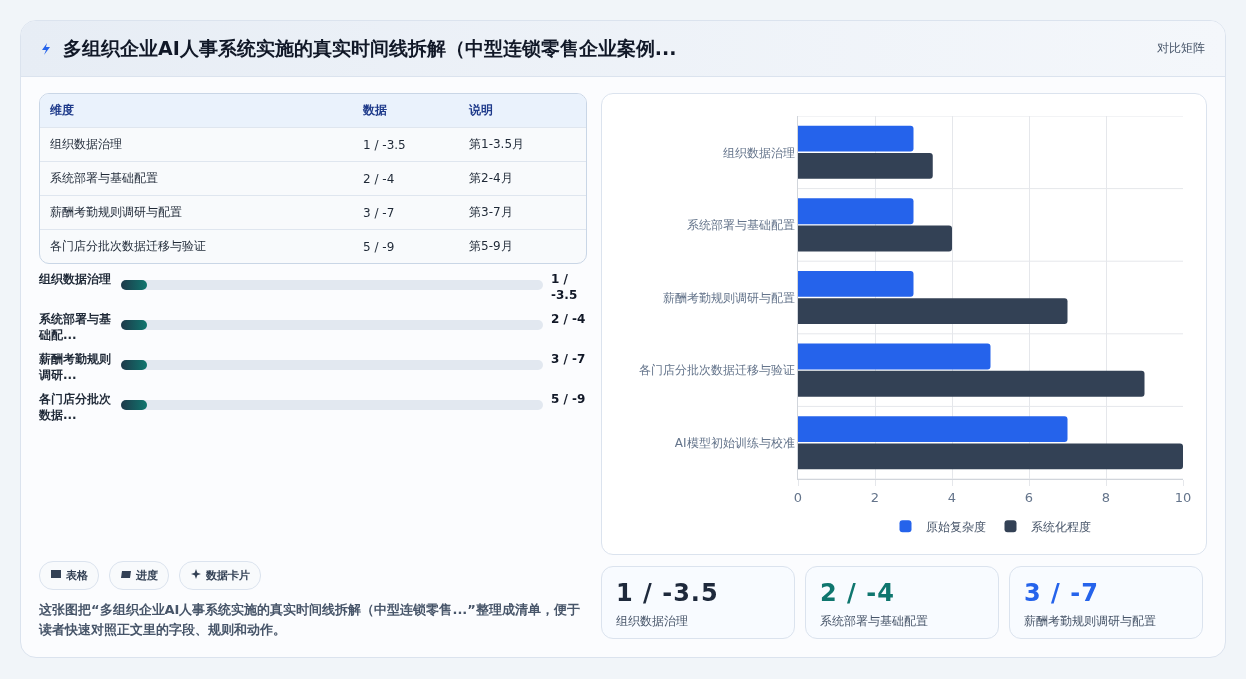 The width and height of the screenshot is (1246, 679). What do you see at coordinates (955, 526) in the screenshot?
I see `legend-label: 原始复杂度` at bounding box center [955, 526].